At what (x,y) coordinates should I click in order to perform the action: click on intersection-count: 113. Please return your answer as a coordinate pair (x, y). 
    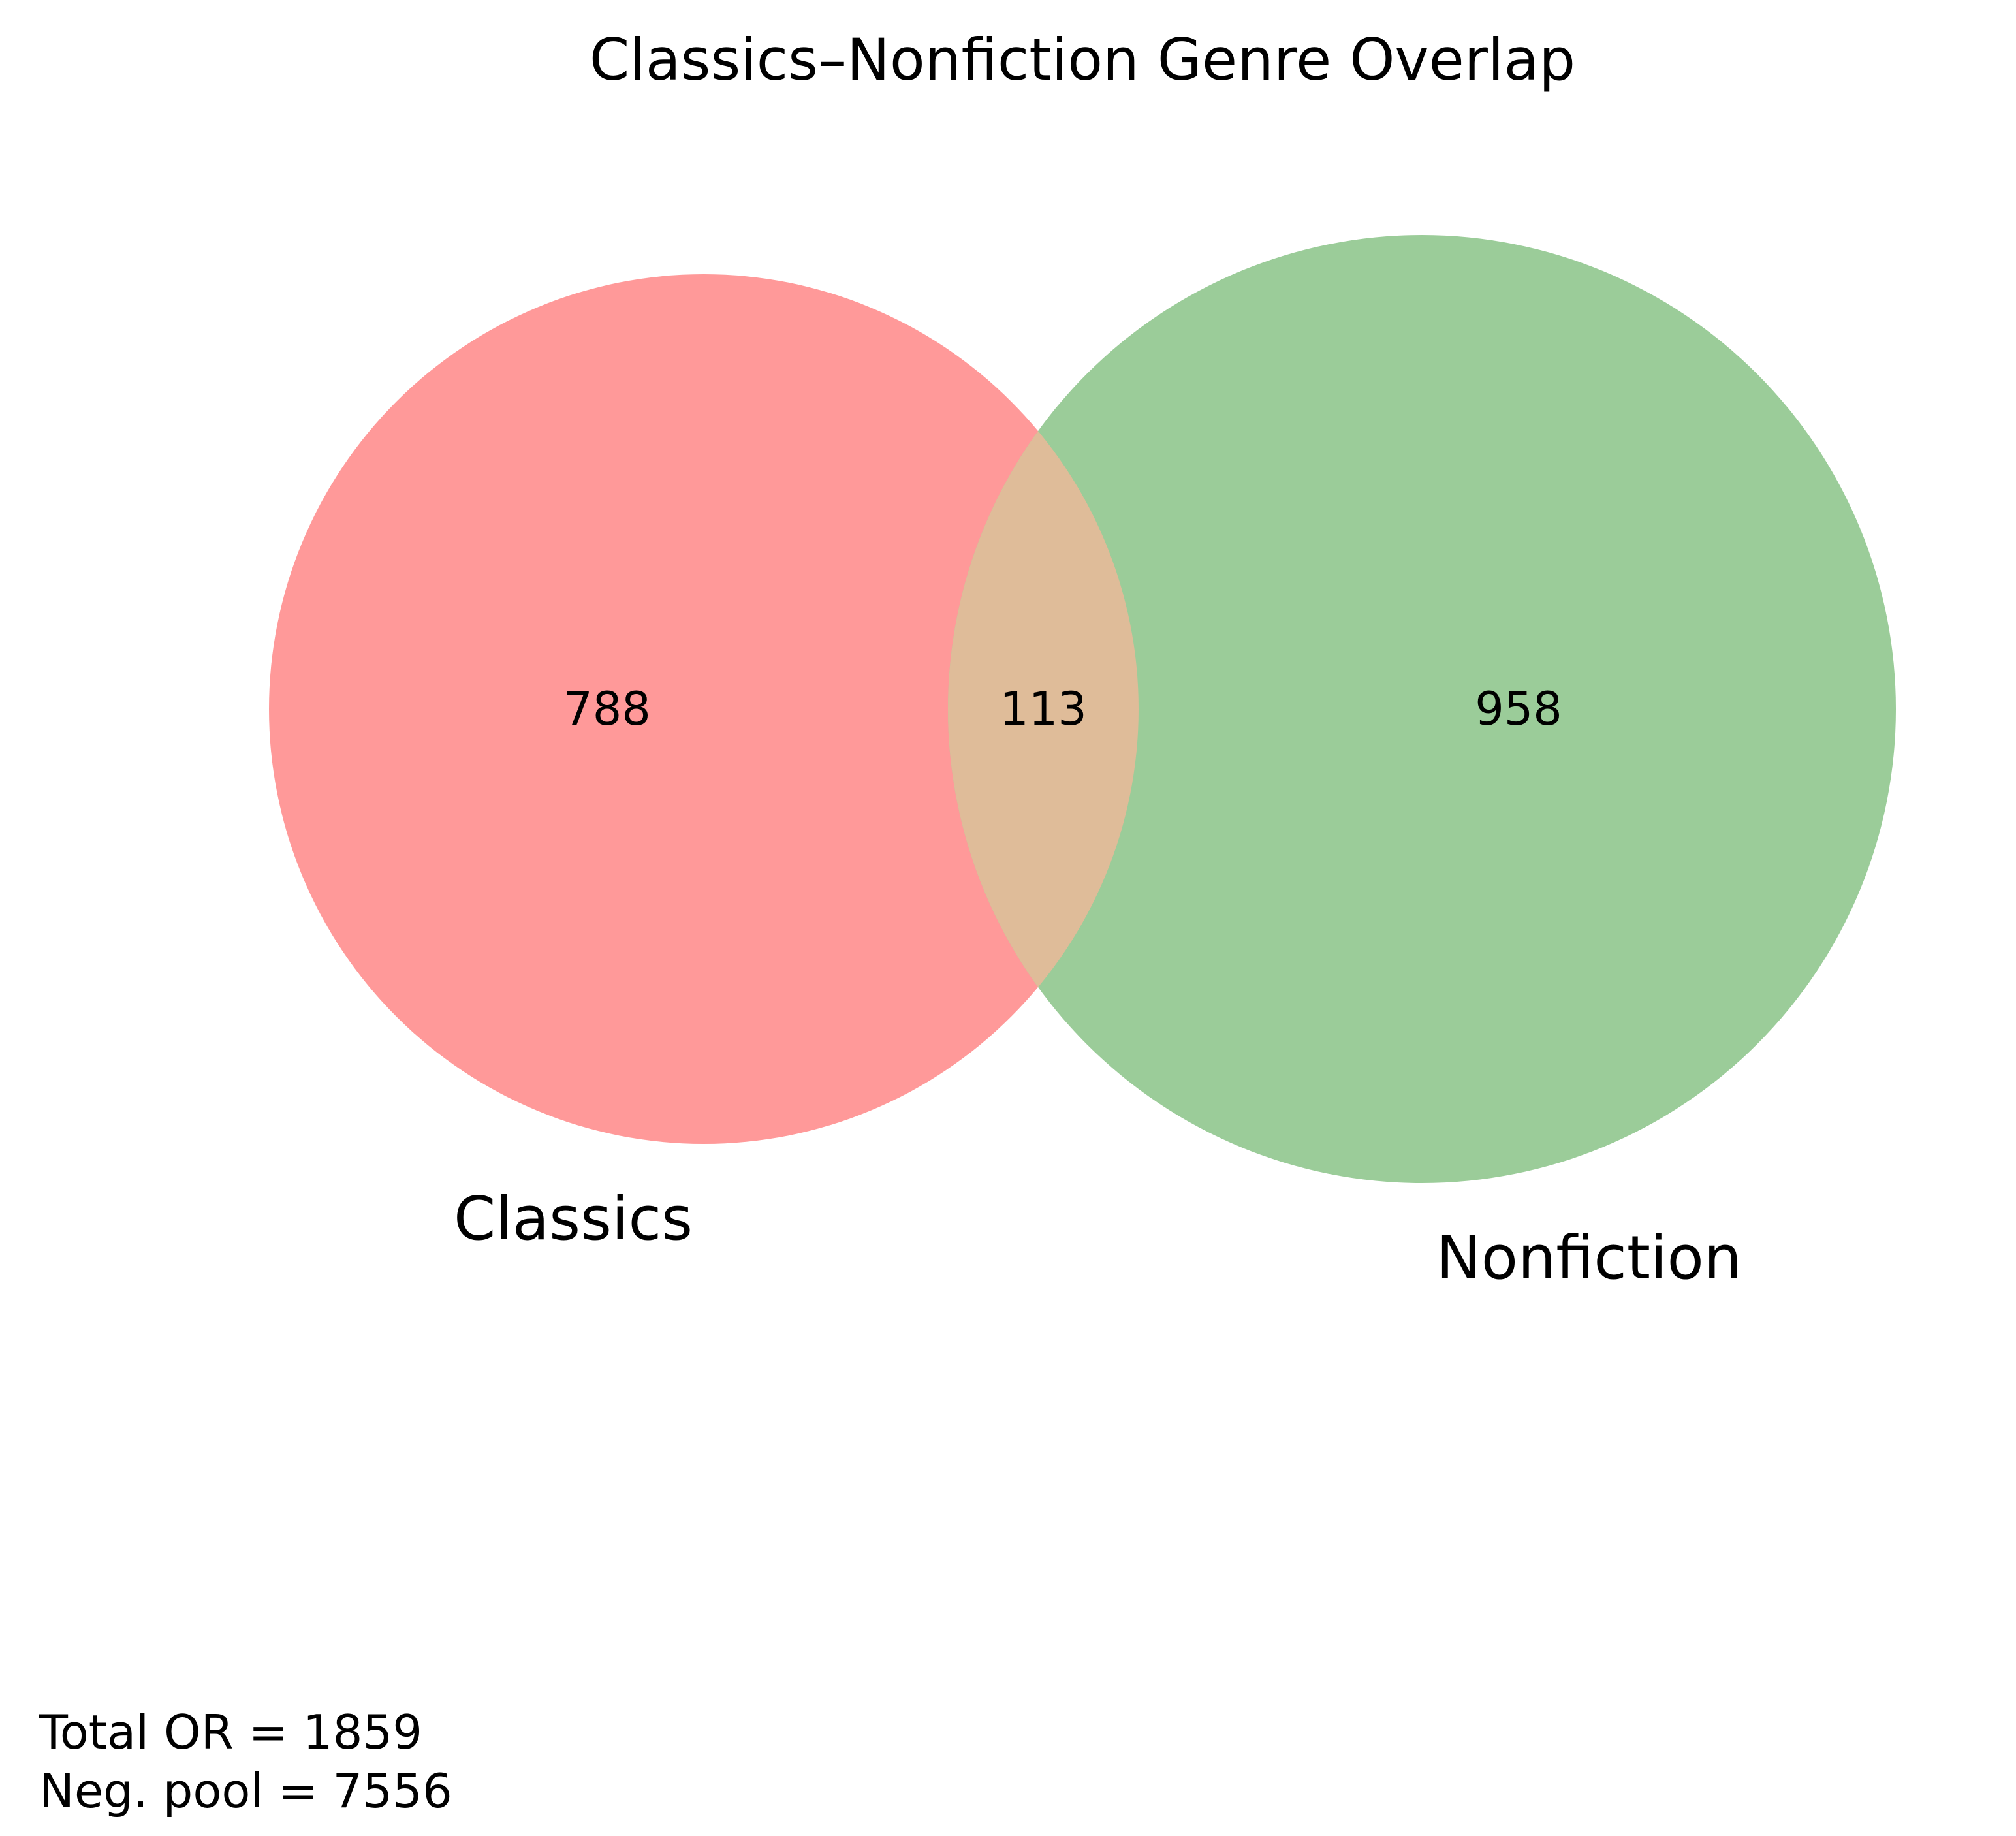
    Looking at the image, I should click on (1043, 709).